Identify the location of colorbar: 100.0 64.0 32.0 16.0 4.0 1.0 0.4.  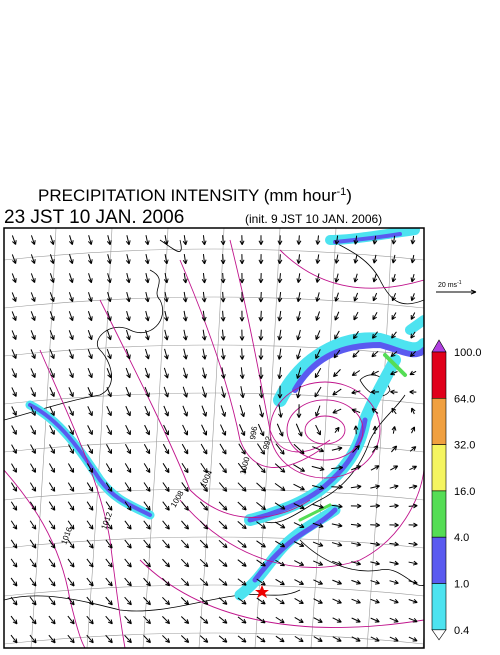
(456, 490).